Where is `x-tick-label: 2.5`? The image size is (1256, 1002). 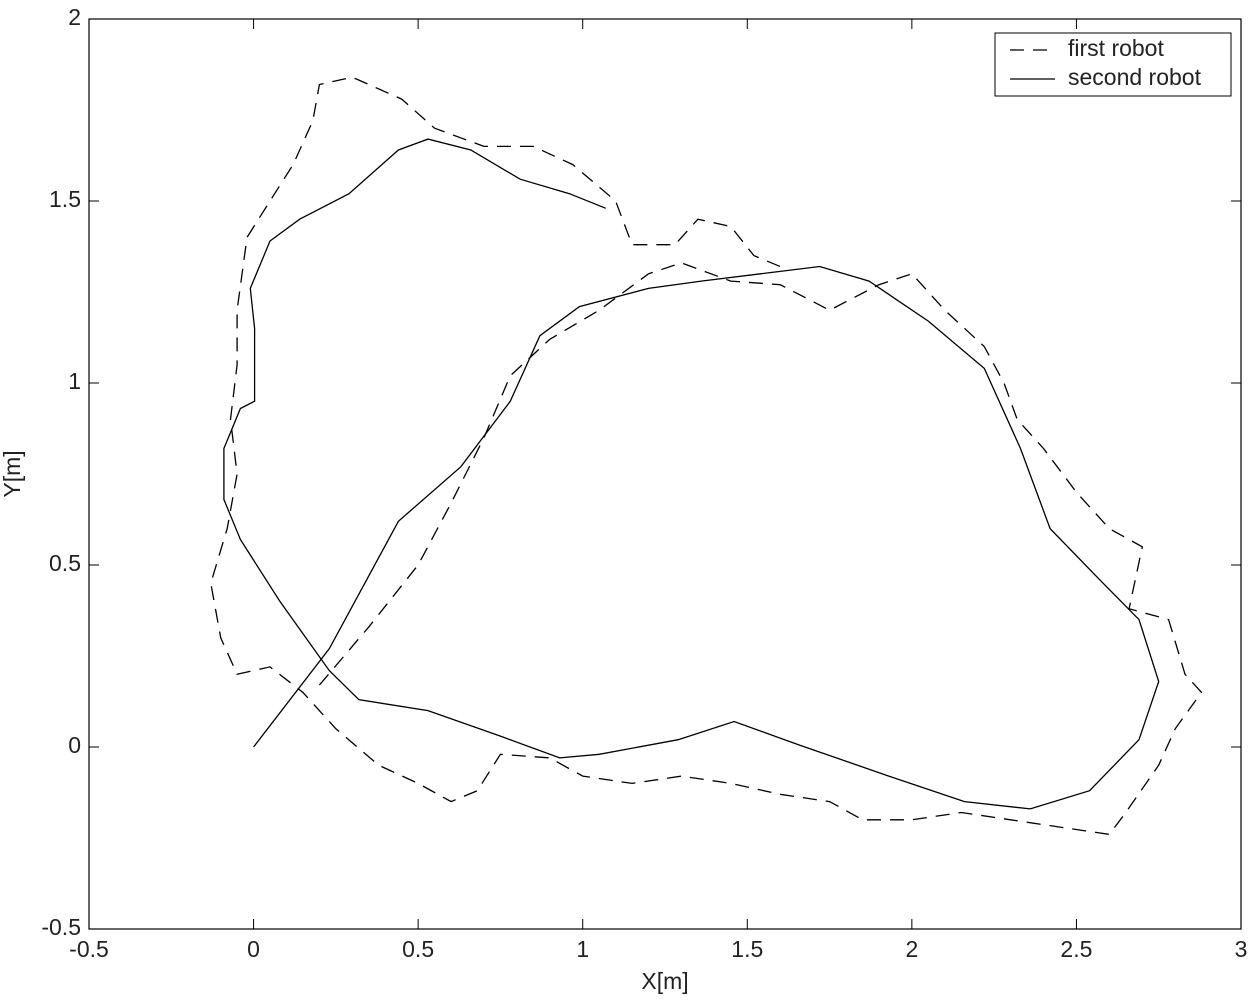
x-tick-label: 2.5 is located at coordinates (1076, 949).